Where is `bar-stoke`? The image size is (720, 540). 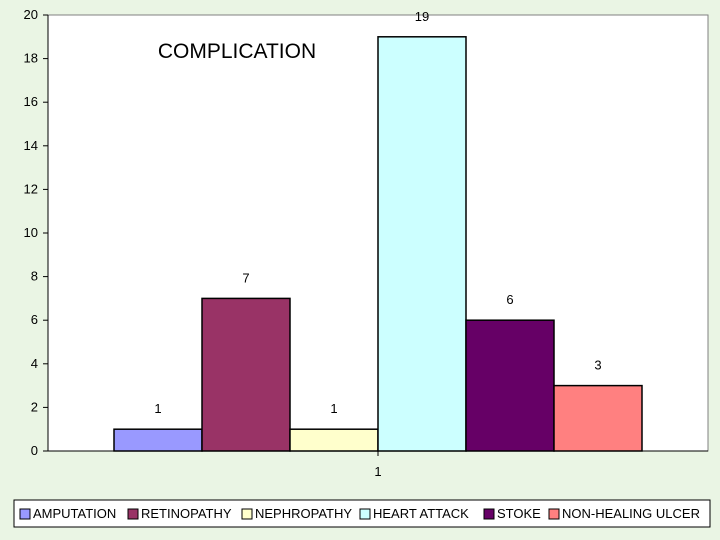 bar-stoke is located at coordinates (510, 385).